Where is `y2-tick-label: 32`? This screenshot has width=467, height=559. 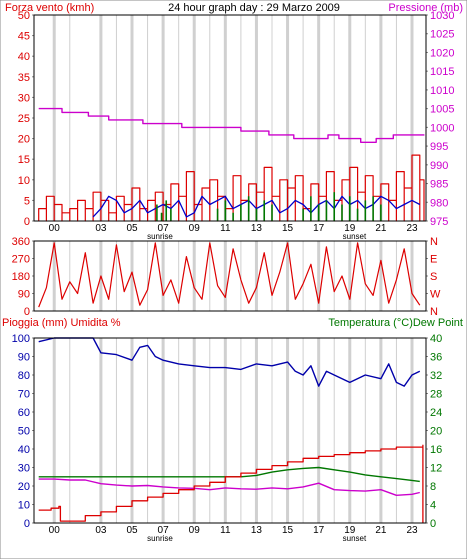 y2-tick-label: 32 is located at coordinates (436, 376).